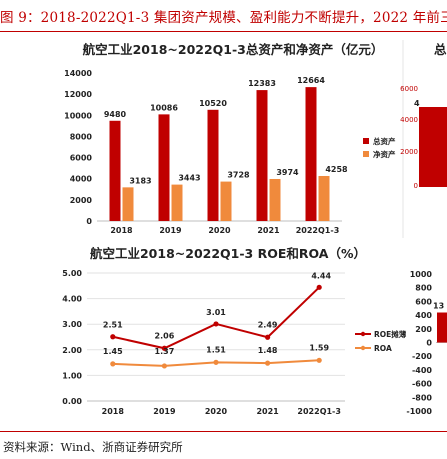  Describe the element at coordinates (78, 94) in the screenshot. I see `y-tick-label: 12000` at that location.